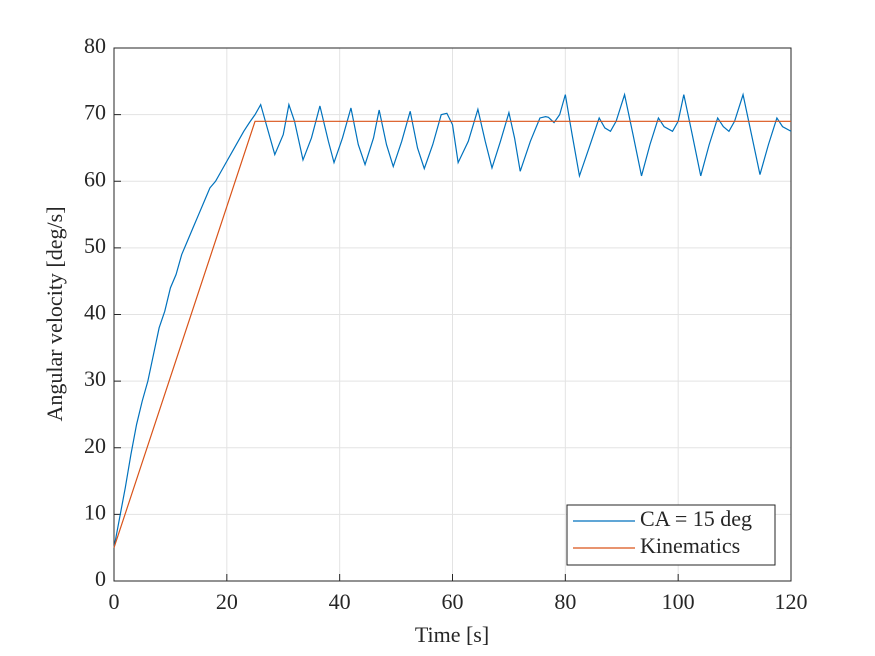 The image size is (875, 656). I want to click on x-tick-label: 120, so click(791, 601).